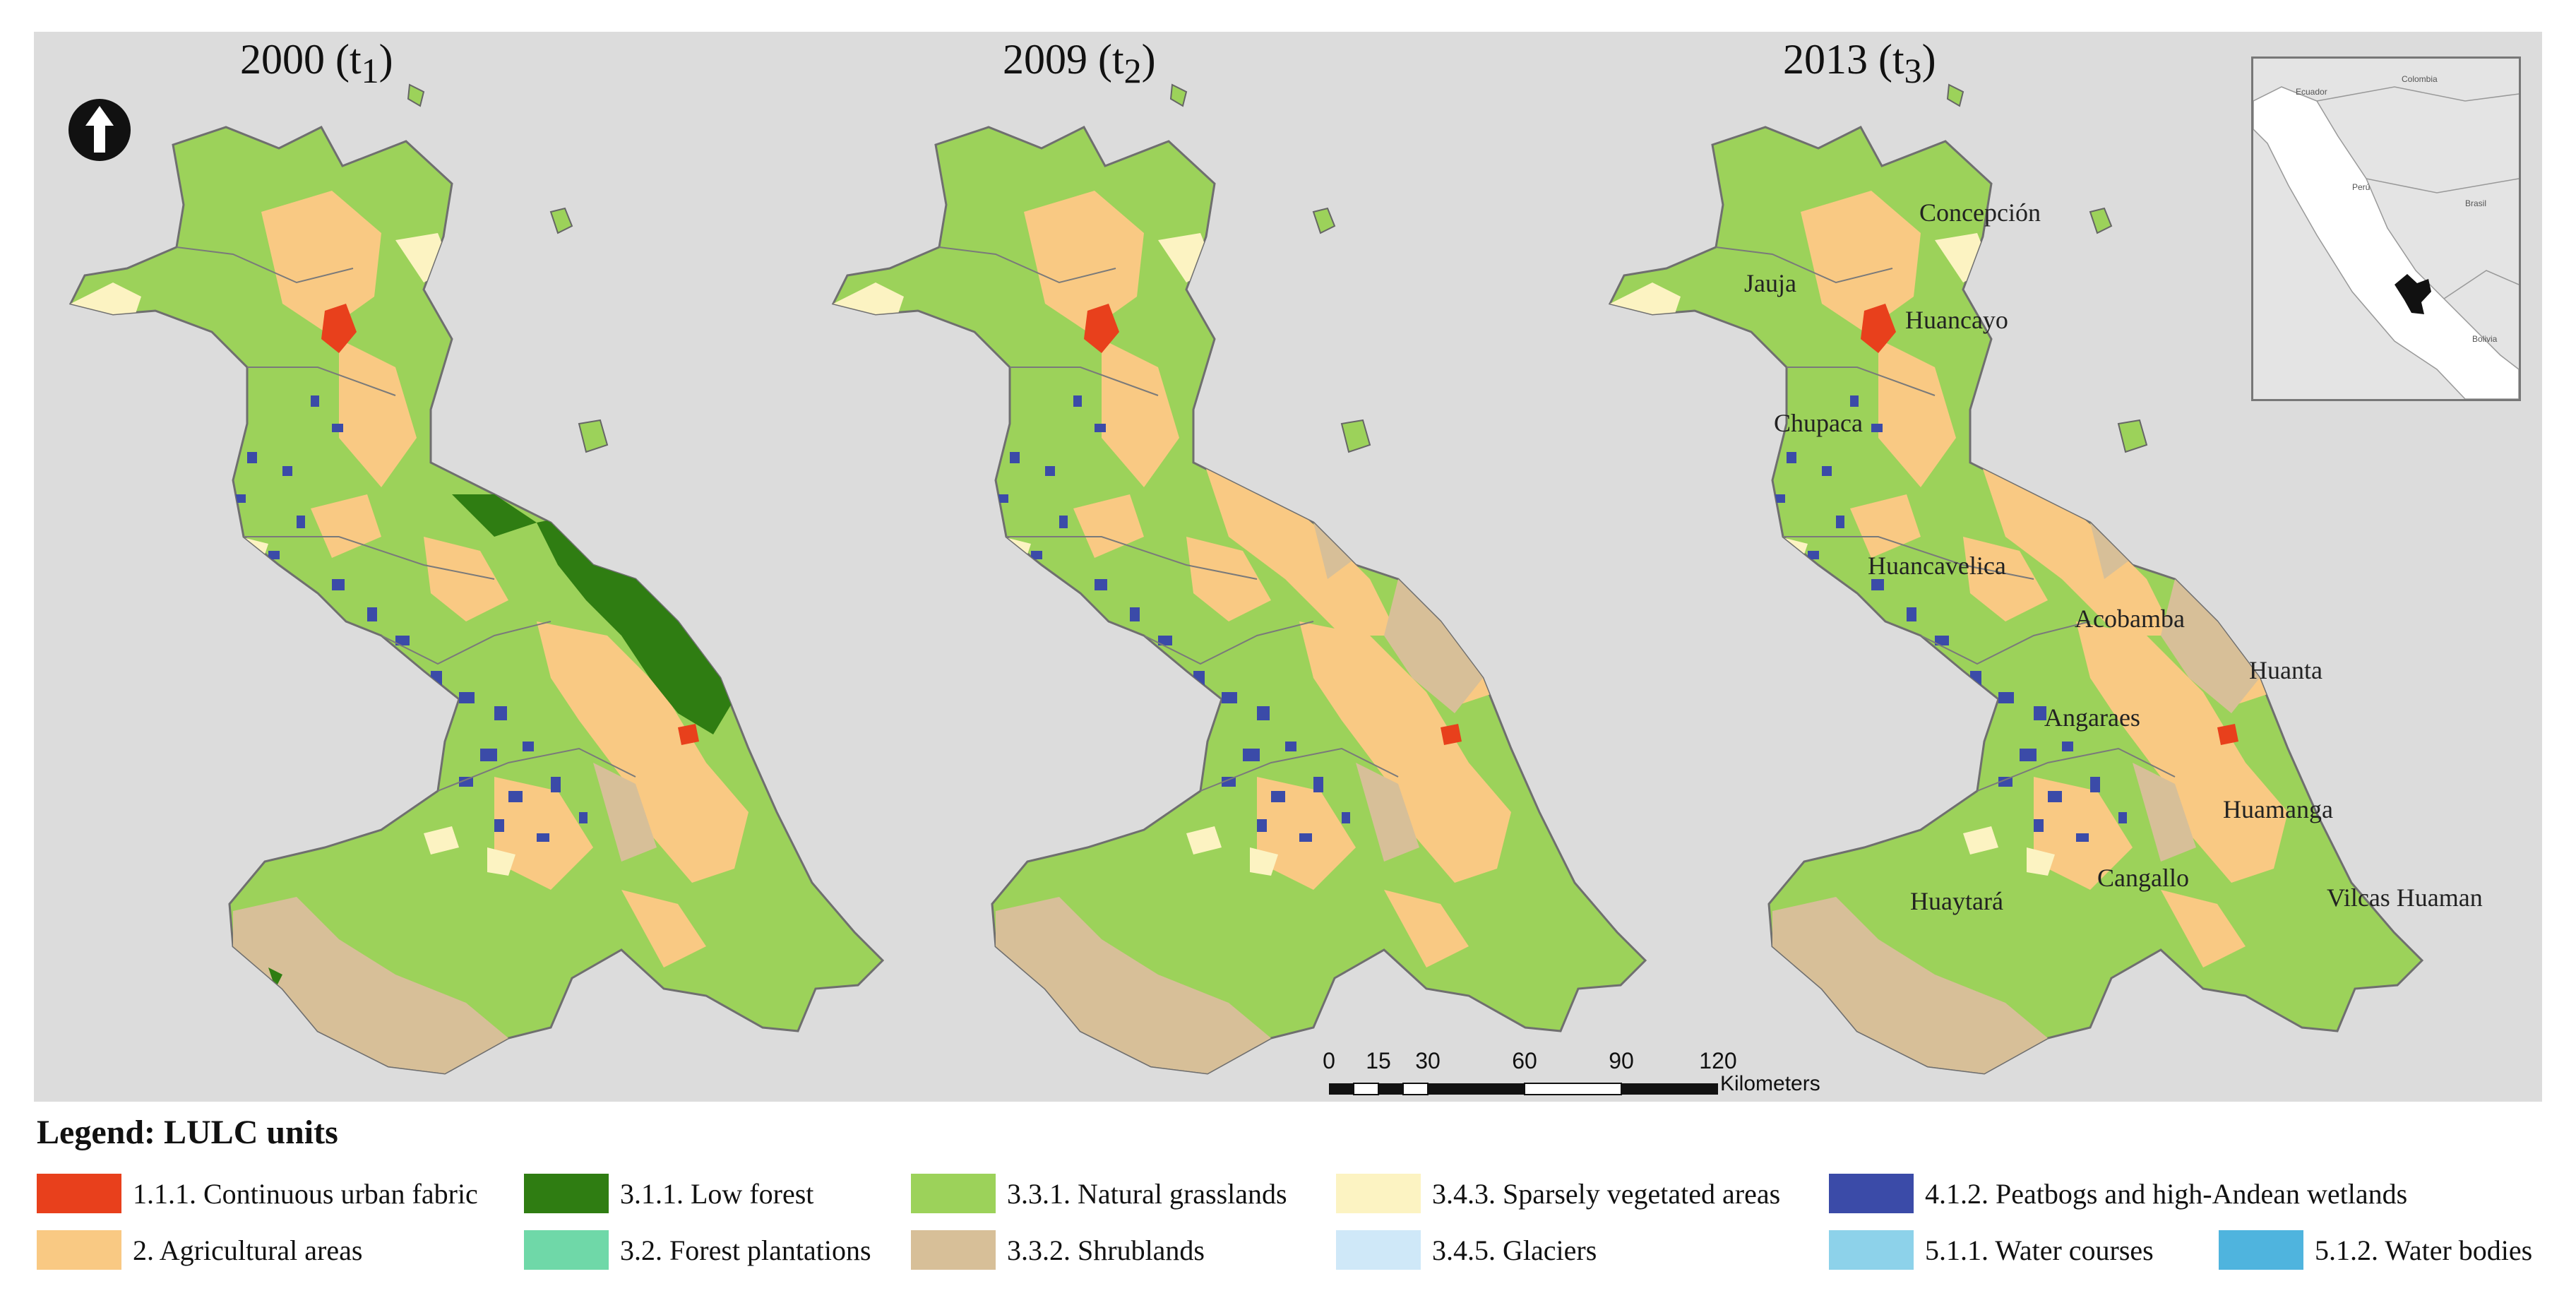 This screenshot has height=1298, width=2576. Describe the element at coordinates (2485, 339) in the screenshot. I see `inset-label: Bolivia` at that location.